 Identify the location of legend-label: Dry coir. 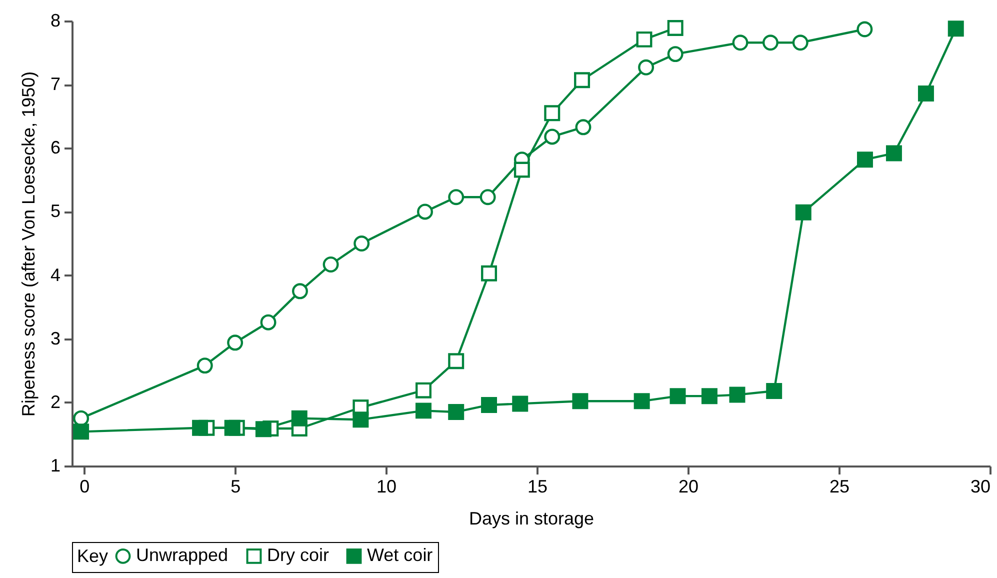
(298, 555).